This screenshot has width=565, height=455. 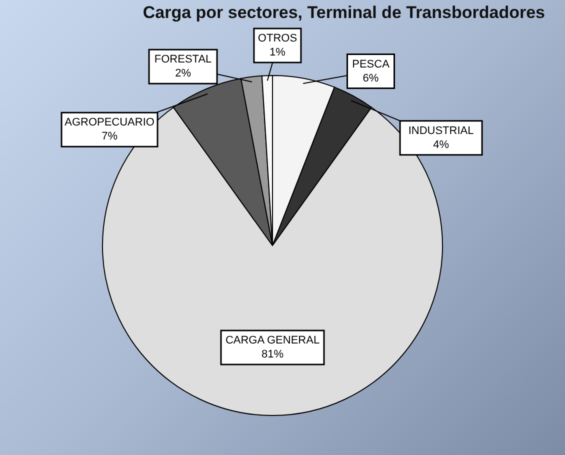 What do you see at coordinates (370, 78) in the screenshot?
I see `data-label: 6%` at bounding box center [370, 78].